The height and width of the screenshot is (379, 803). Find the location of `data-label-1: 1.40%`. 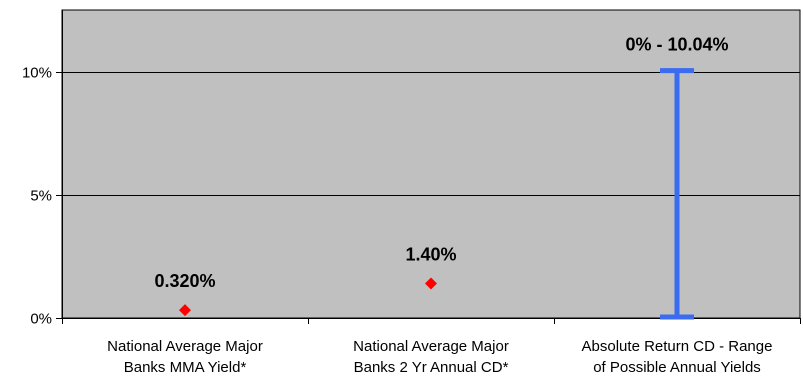

data-label-1: 1.40% is located at coordinates (430, 255).